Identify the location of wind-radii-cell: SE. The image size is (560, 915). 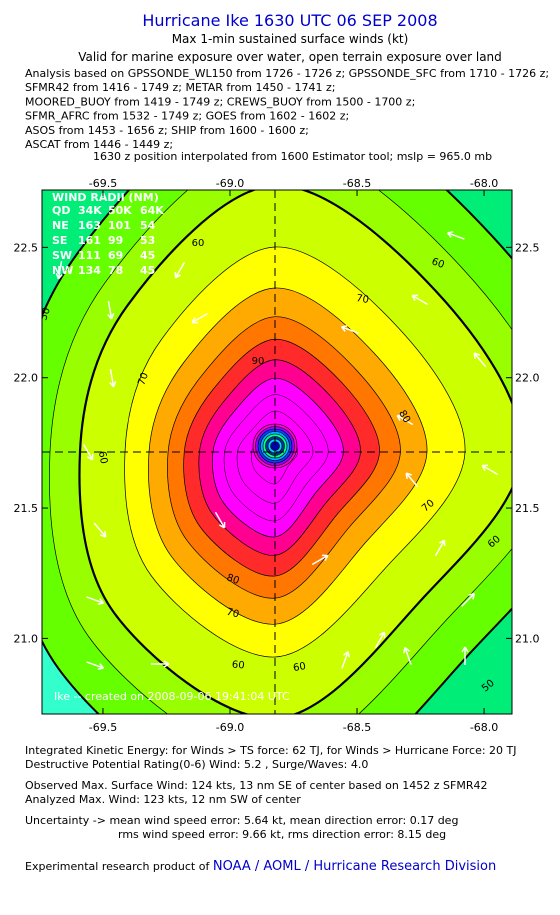
(59, 240).